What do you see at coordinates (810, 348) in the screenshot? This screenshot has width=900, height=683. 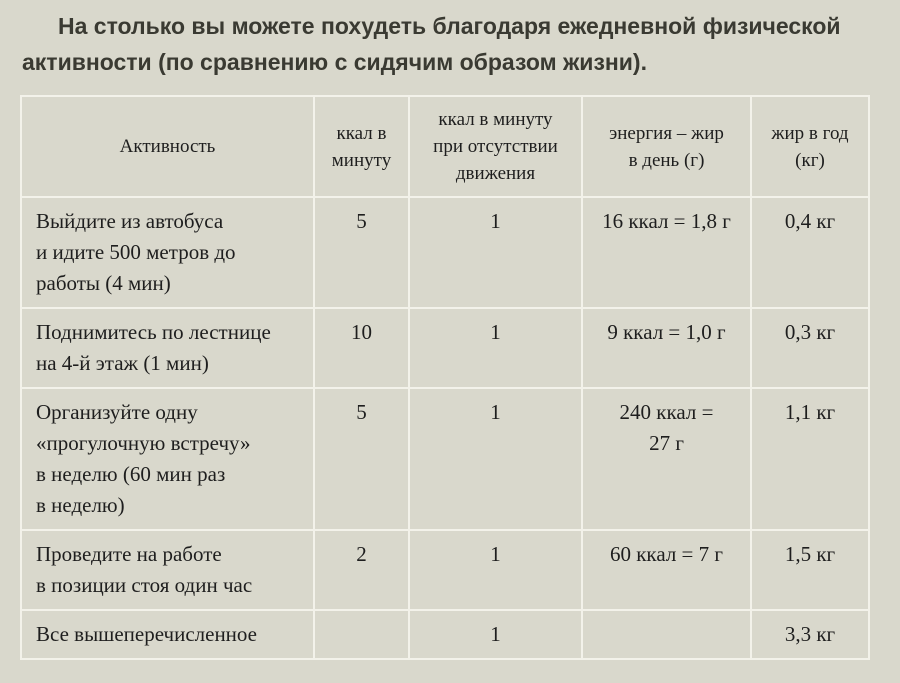 I see `cell-fat-per-year: 0,3 кг` at bounding box center [810, 348].